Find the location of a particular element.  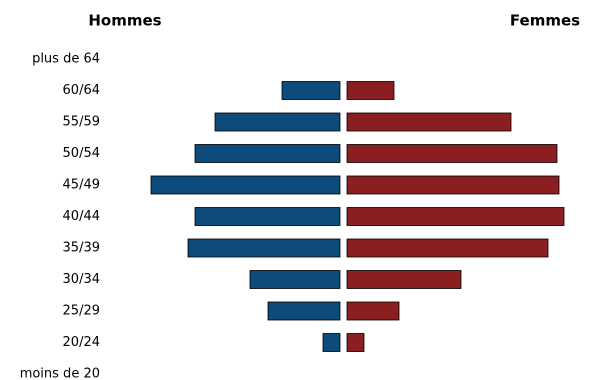

category-label: plus de 64 is located at coordinates (66, 59).